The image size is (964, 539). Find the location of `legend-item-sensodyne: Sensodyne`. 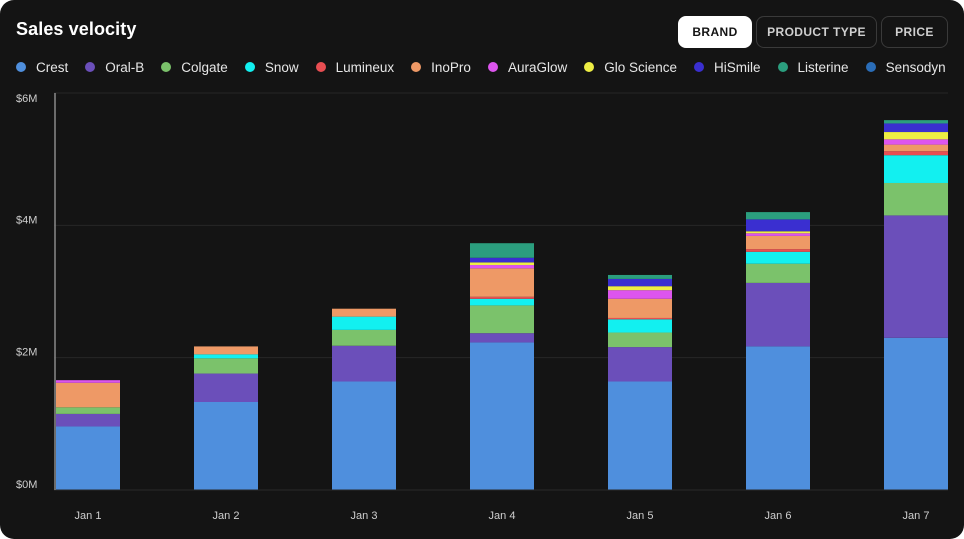

legend-item-sensodyne: Sensodyne is located at coordinates (905, 67).